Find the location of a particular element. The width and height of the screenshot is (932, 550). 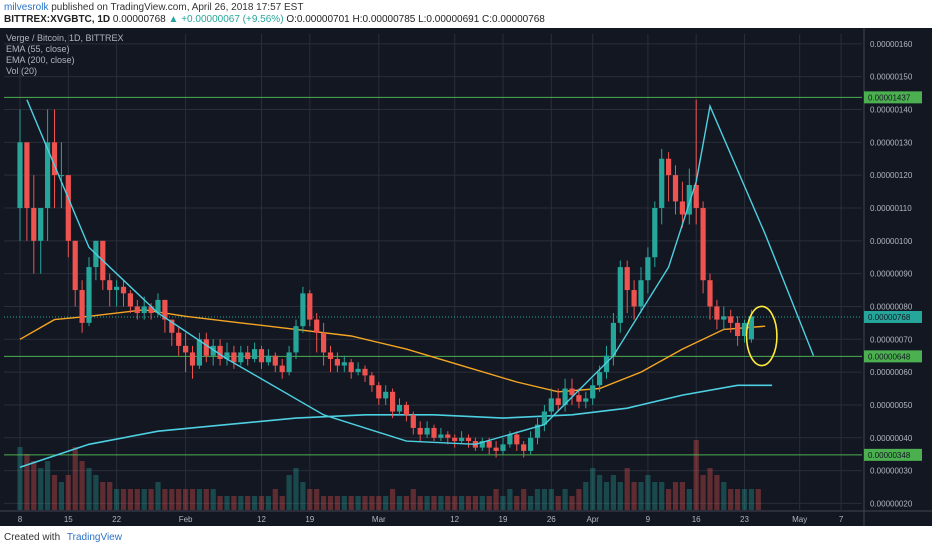

tradingview-brand: TradingView is located at coordinates (94, 537).